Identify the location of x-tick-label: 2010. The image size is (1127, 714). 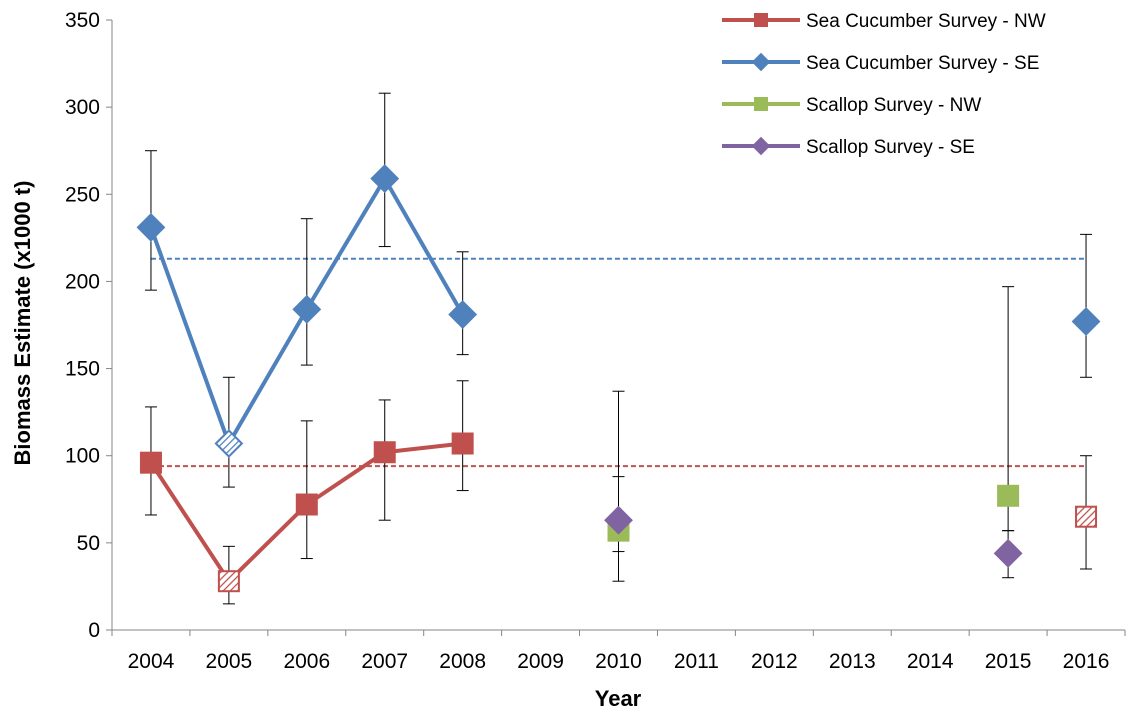
(618, 661).